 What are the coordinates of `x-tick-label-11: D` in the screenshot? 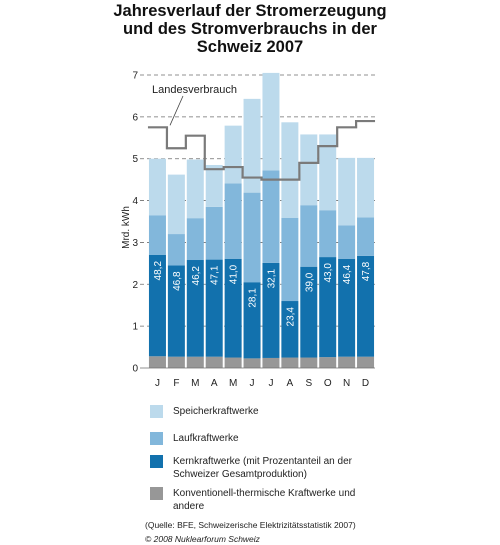 It's located at (365, 383).